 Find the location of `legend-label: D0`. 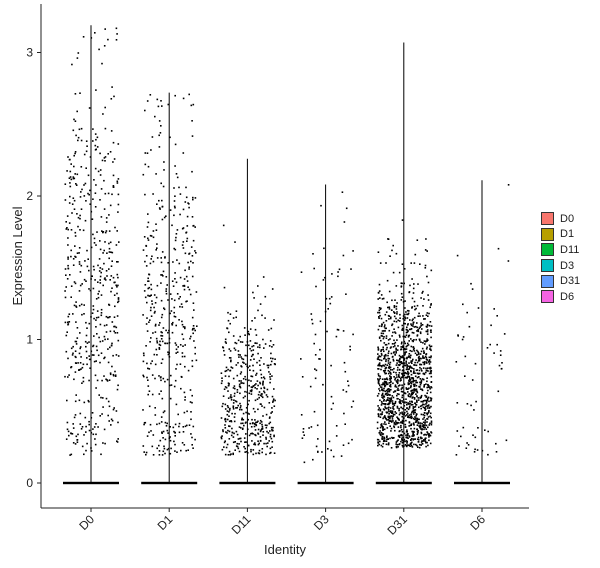

legend-label: D0 is located at coordinates (567, 218).